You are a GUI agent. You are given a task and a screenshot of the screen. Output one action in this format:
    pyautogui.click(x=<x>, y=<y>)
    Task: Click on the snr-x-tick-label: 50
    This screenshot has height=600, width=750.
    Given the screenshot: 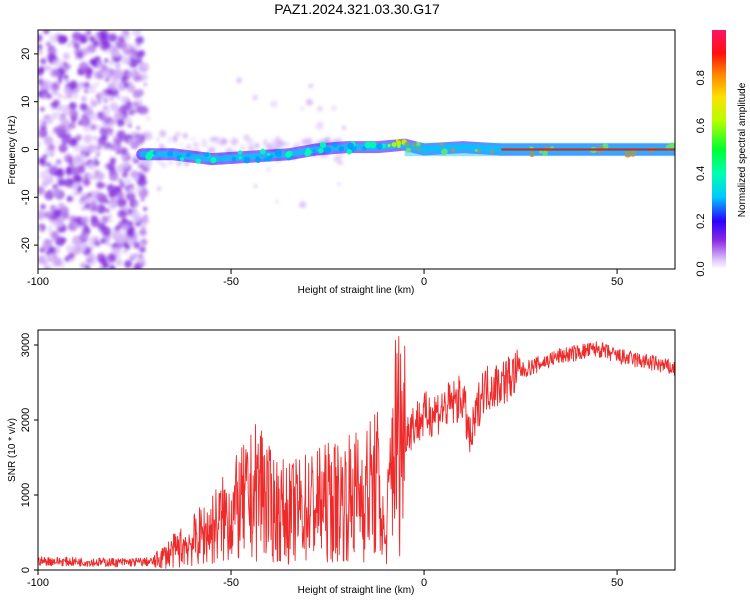 What is the action you would take?
    pyautogui.click(x=617, y=583)
    